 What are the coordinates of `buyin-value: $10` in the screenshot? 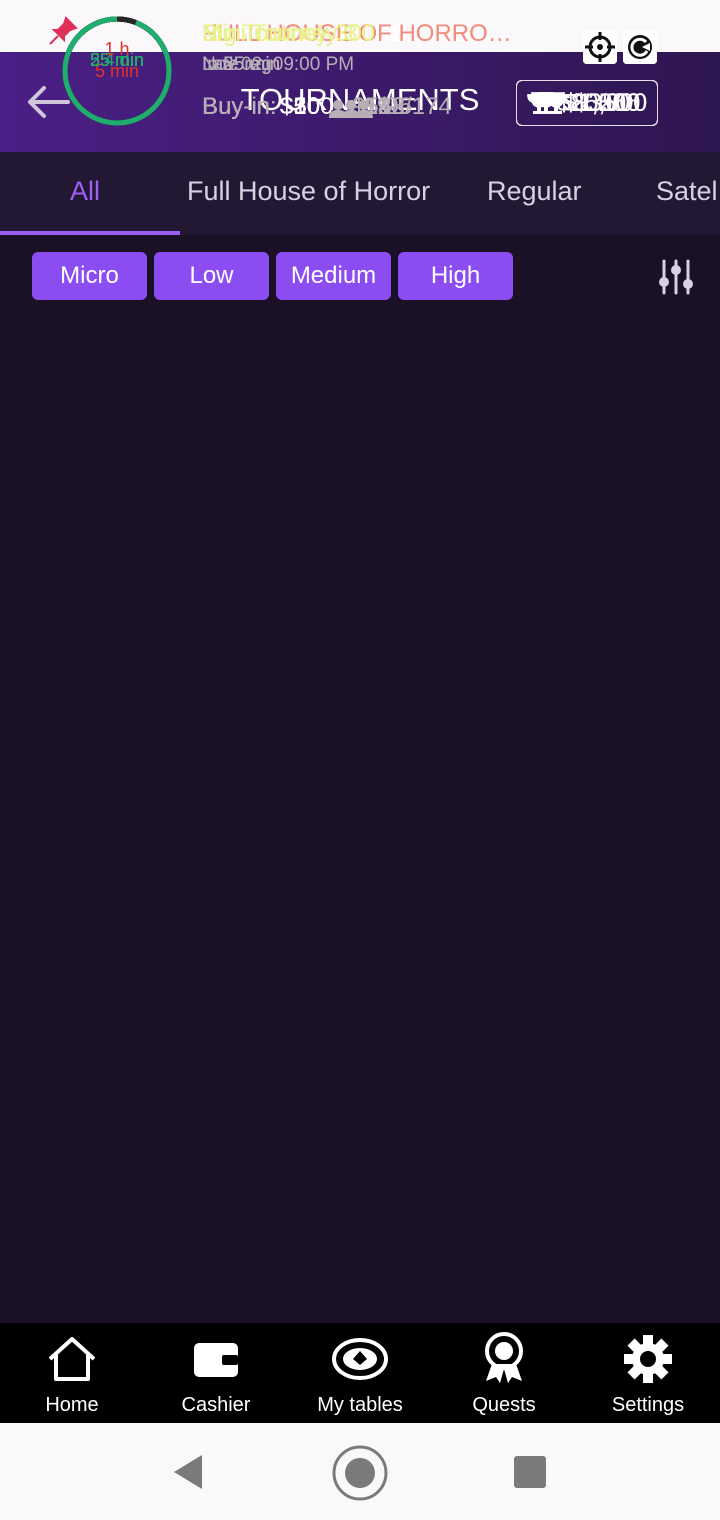 It's located at (300, 106).